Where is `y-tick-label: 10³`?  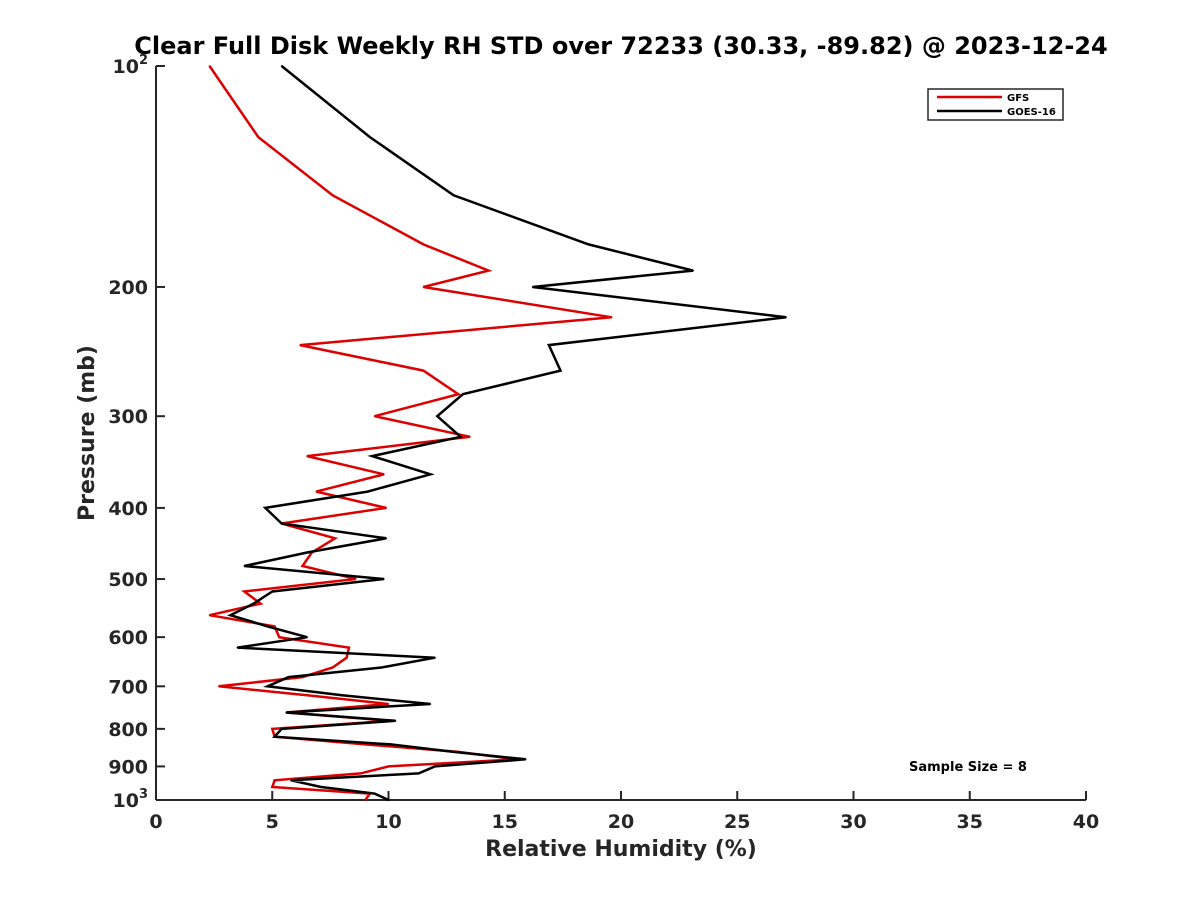 y-tick-label: 10³ is located at coordinates (131, 799).